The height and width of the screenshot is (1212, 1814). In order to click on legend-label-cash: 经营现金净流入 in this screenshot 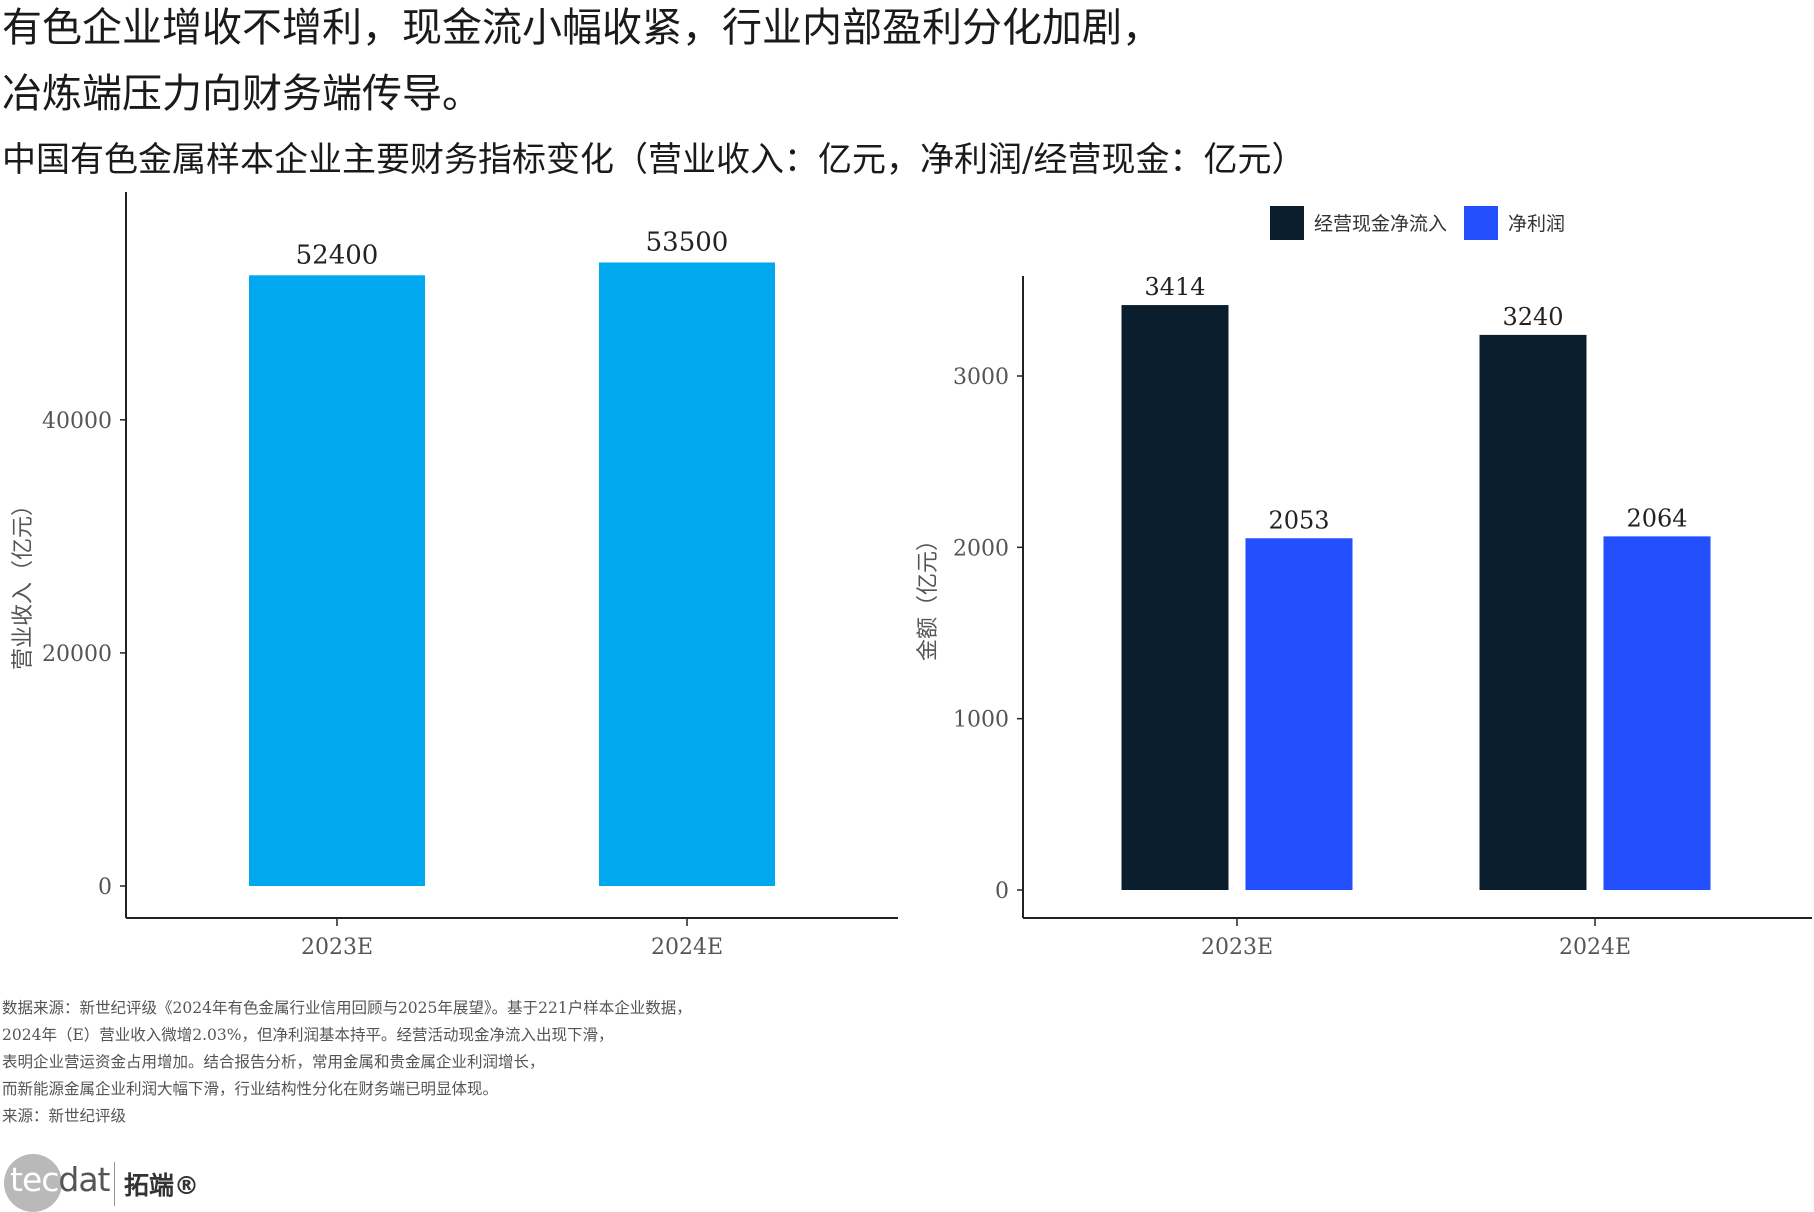, I will do `click(1380, 224)`.